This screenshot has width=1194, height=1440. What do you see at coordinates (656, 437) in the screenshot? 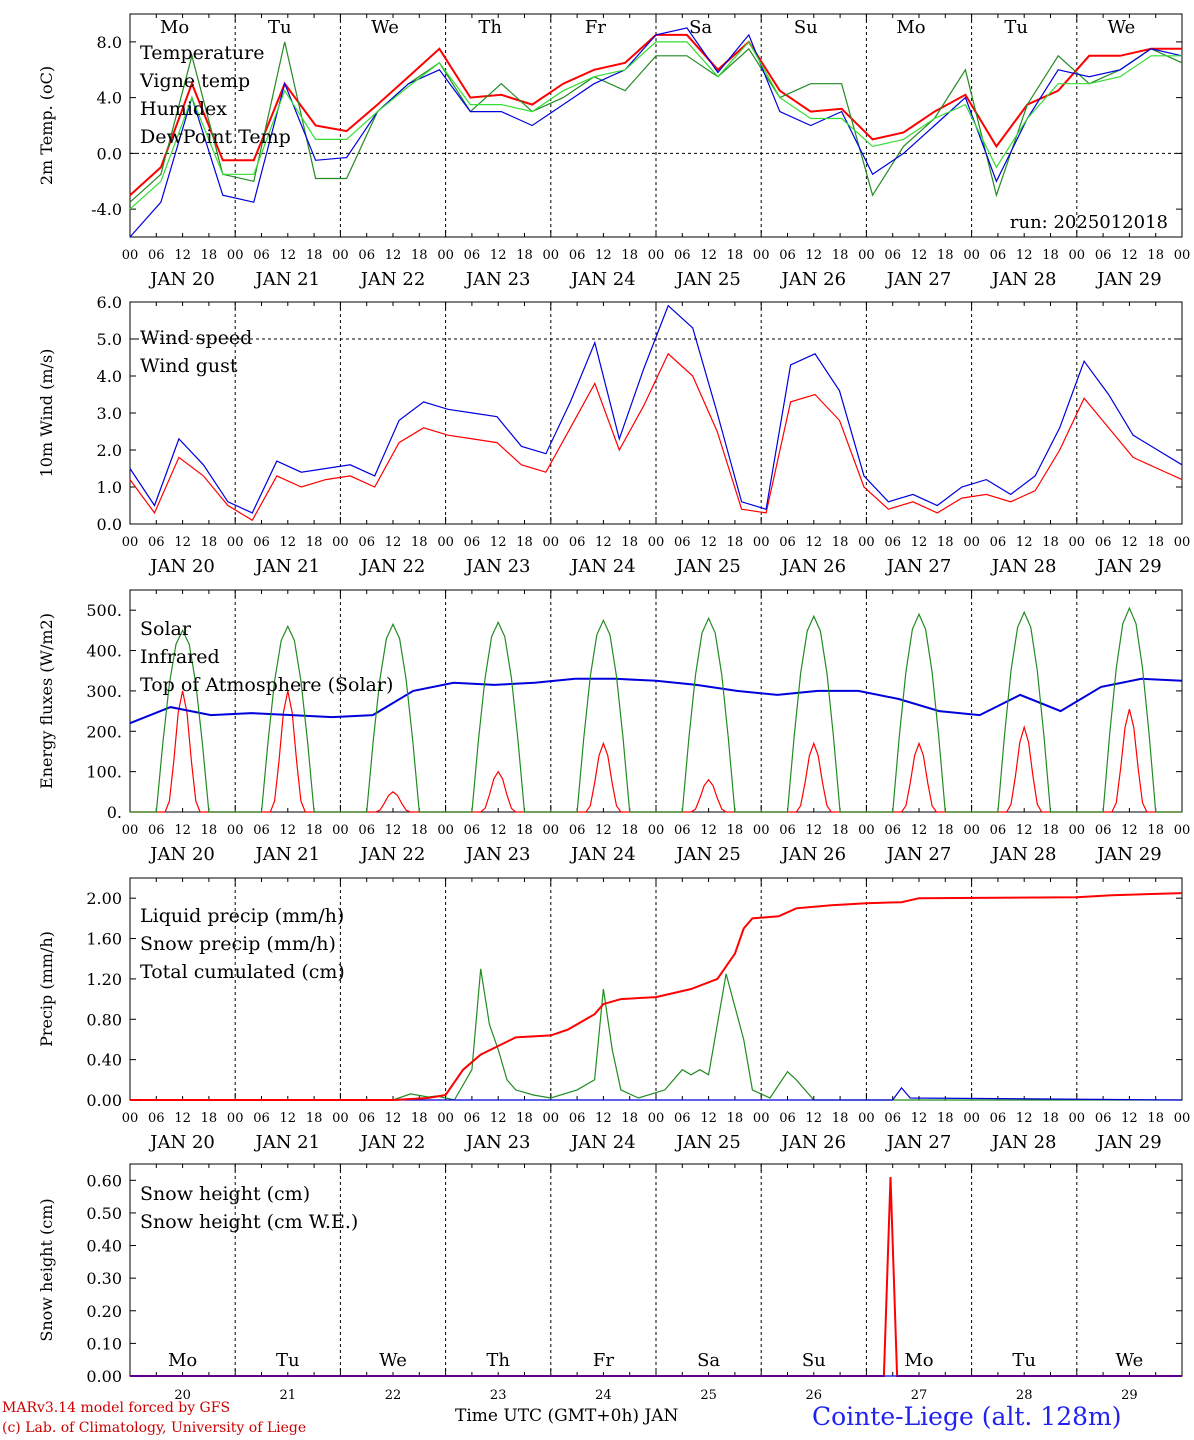
I see `series-line-wind-speed` at bounding box center [656, 437].